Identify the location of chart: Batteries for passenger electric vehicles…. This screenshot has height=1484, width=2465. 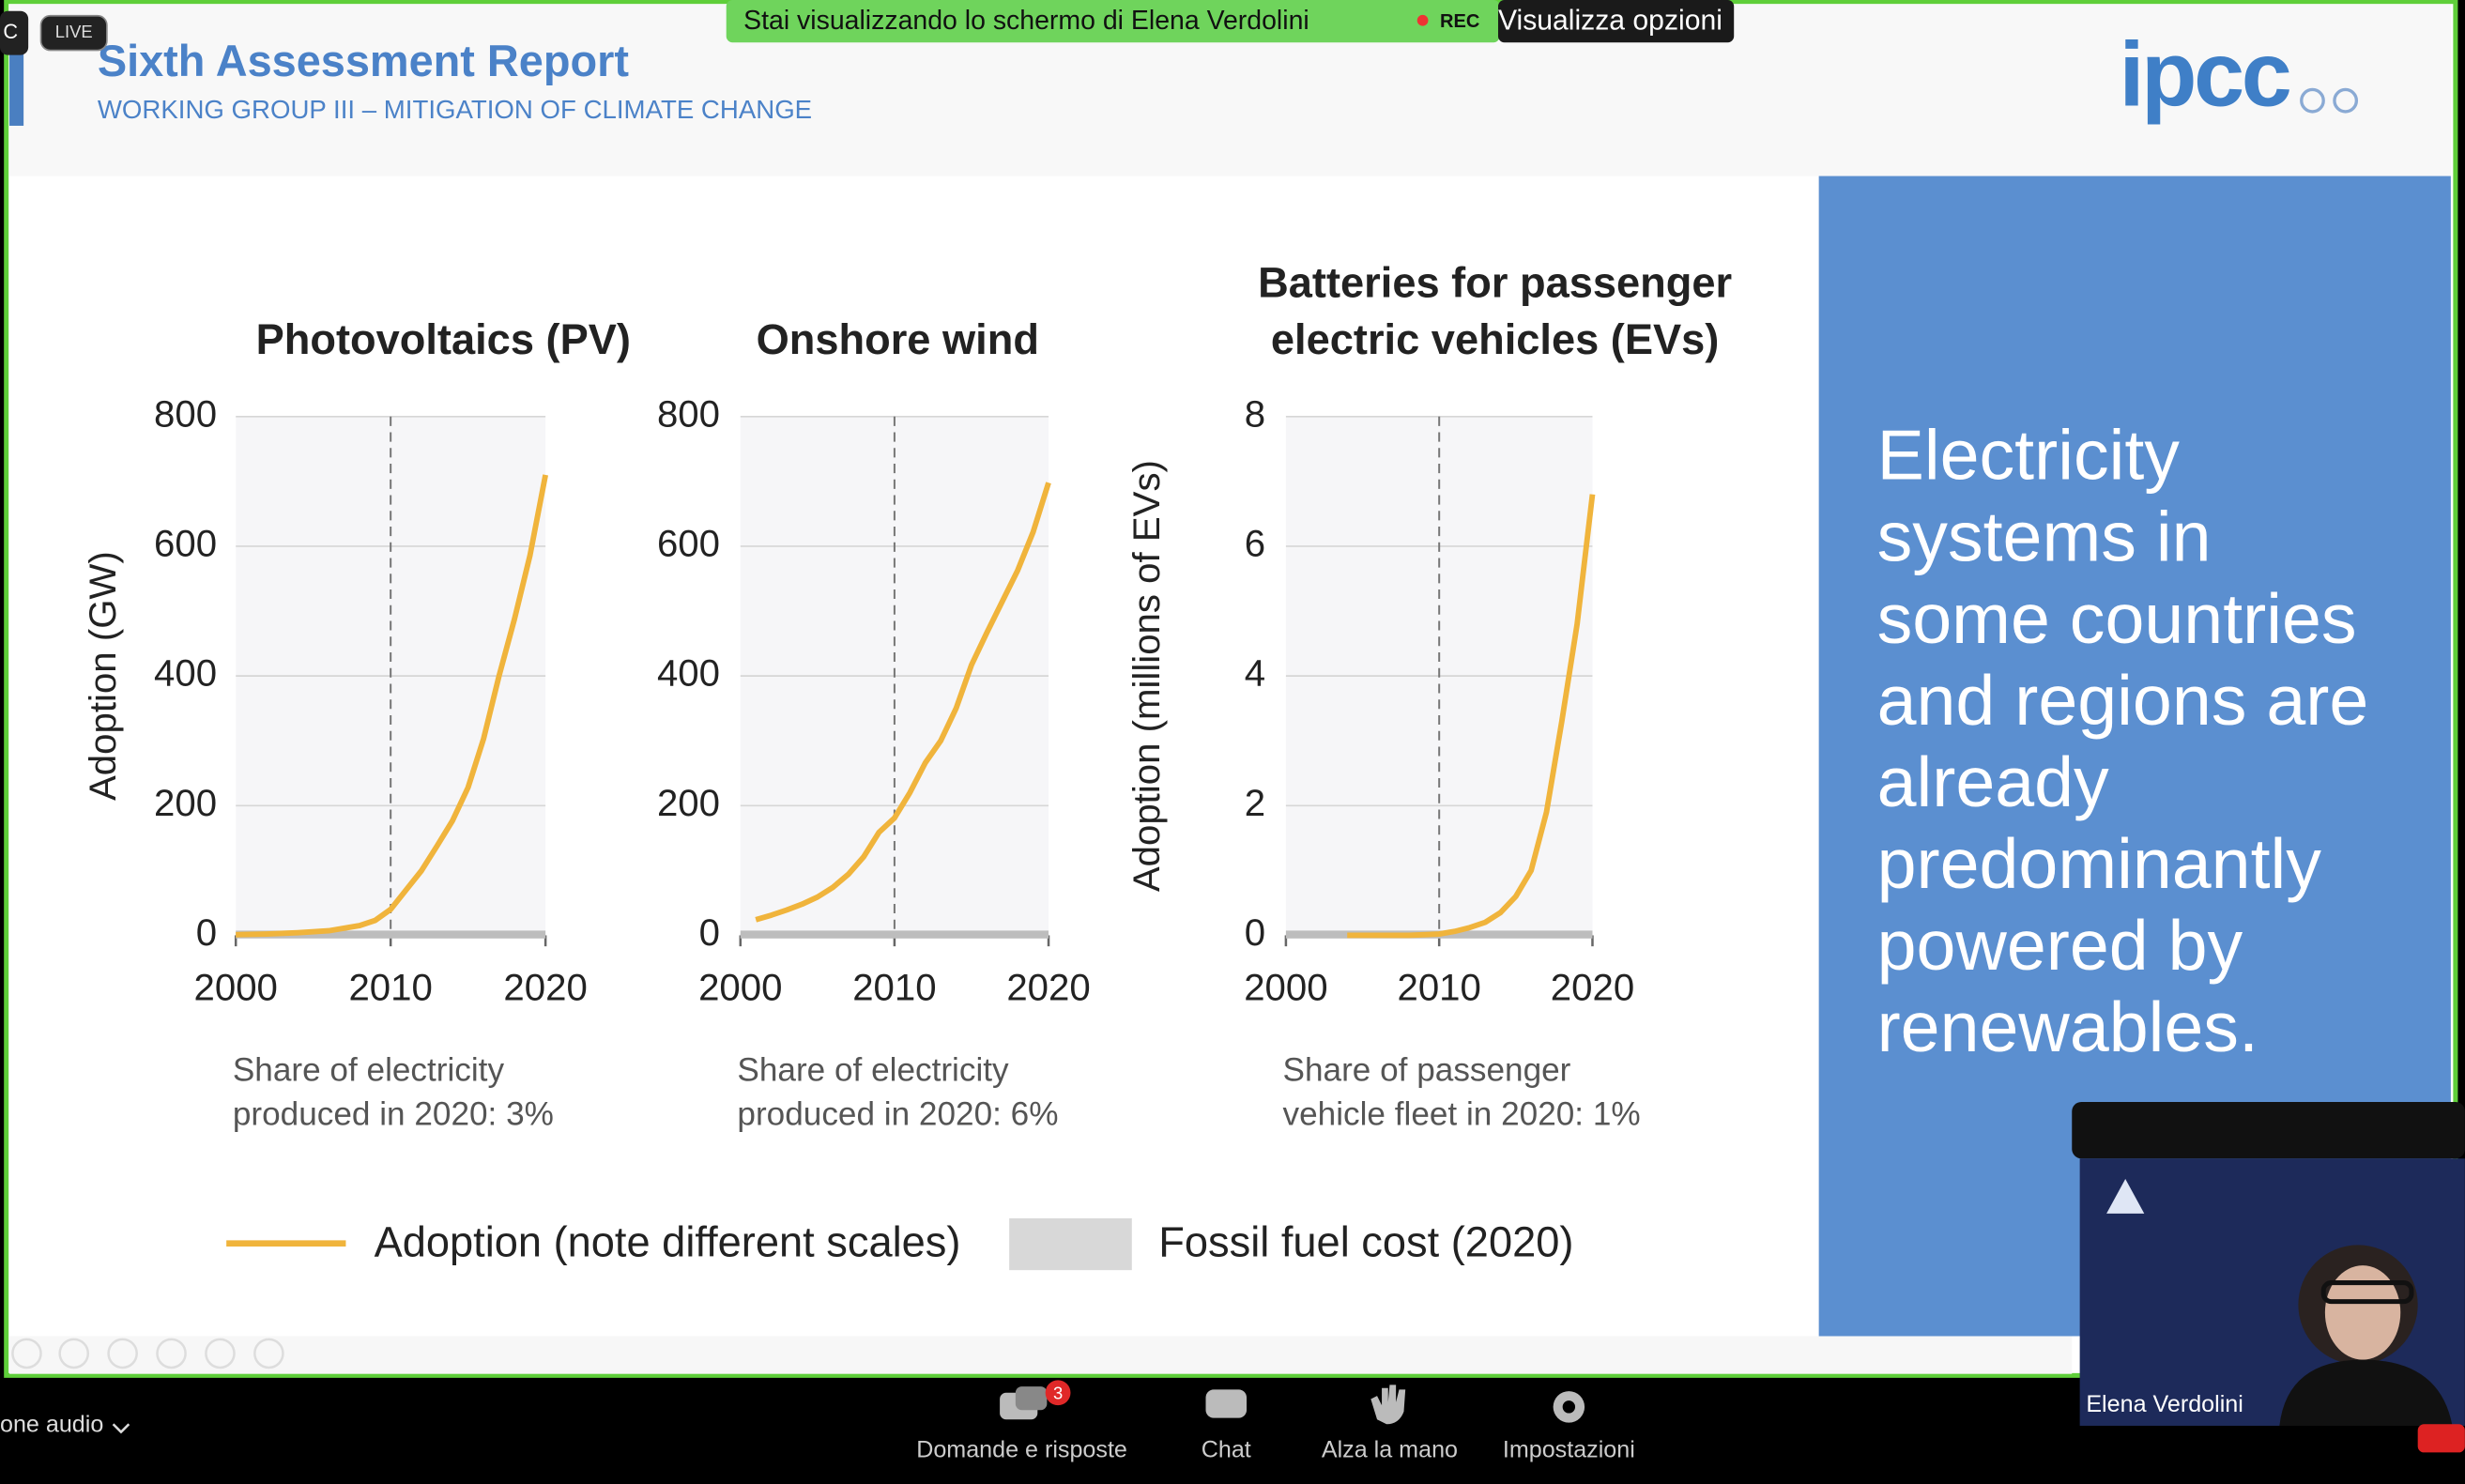
(1429, 696).